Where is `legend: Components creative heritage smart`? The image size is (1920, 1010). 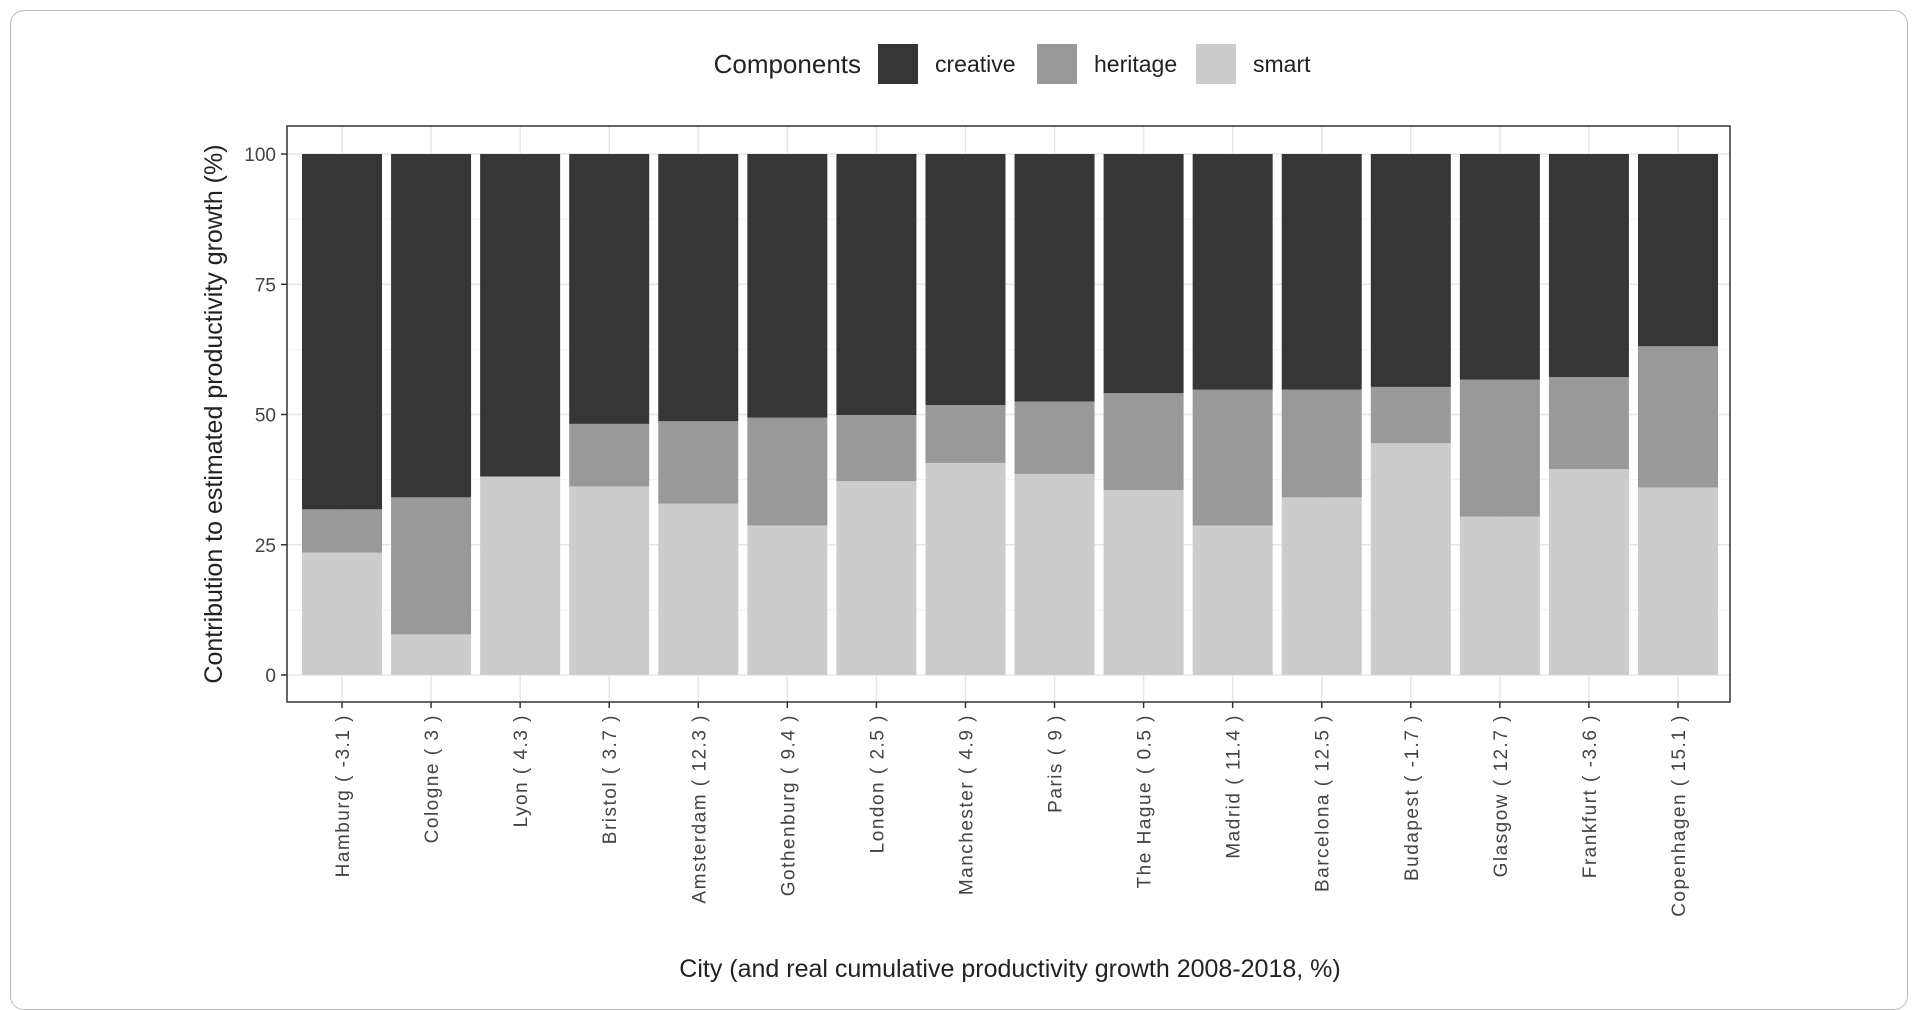 legend: Components creative heritage smart is located at coordinates (1012, 64).